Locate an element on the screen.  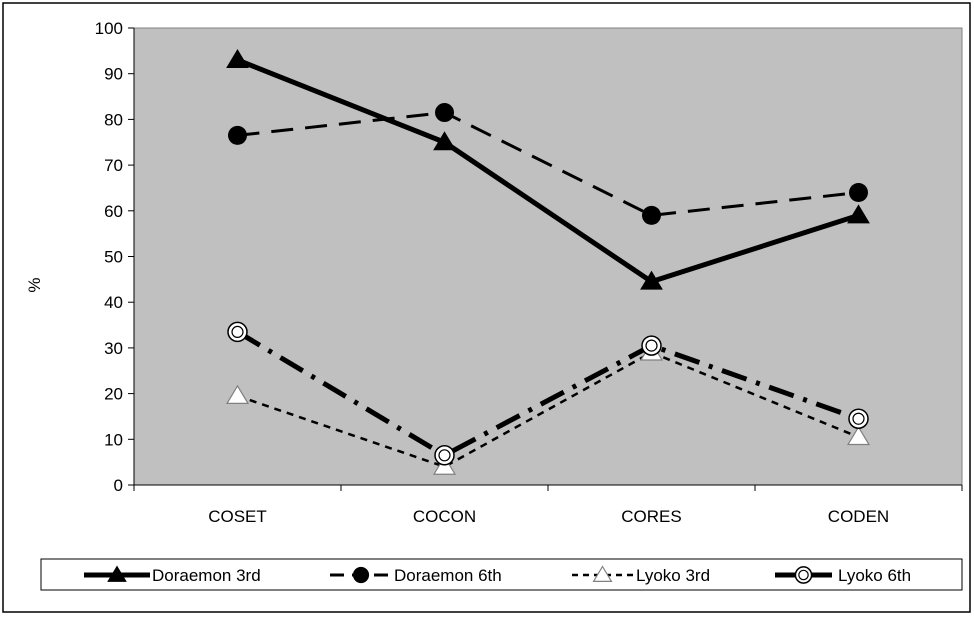
y-tick-label: 70 is located at coordinates (113, 165).